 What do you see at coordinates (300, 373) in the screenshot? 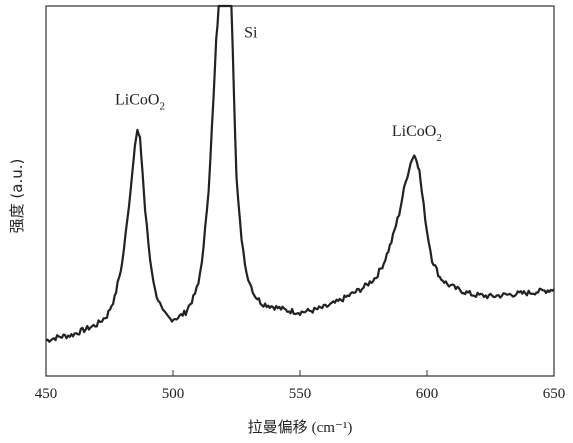
I see `x-ticks` at bounding box center [300, 373].